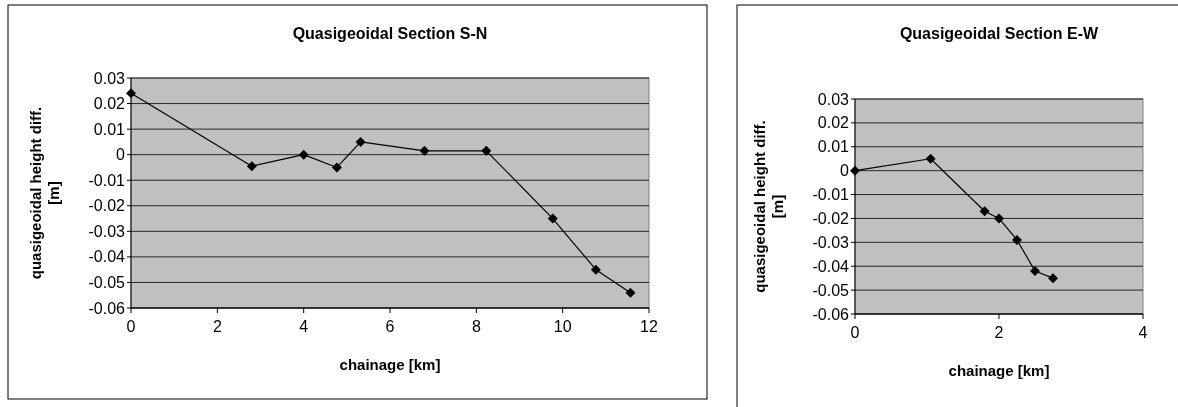 The height and width of the screenshot is (407, 1178). Describe the element at coordinates (390, 33) in the screenshot. I see `chart-title: Quasigeoidal Section S-N` at that location.